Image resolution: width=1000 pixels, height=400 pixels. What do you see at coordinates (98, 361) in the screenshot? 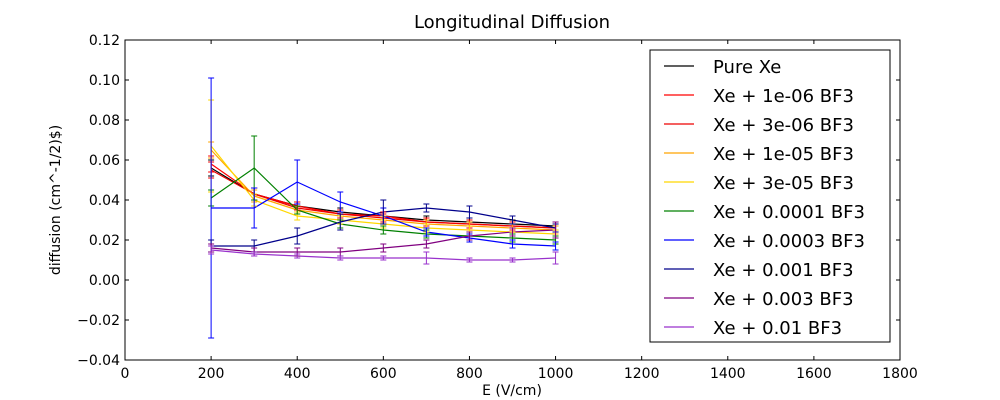
I see `y-tick-label: −0.04` at bounding box center [98, 361].